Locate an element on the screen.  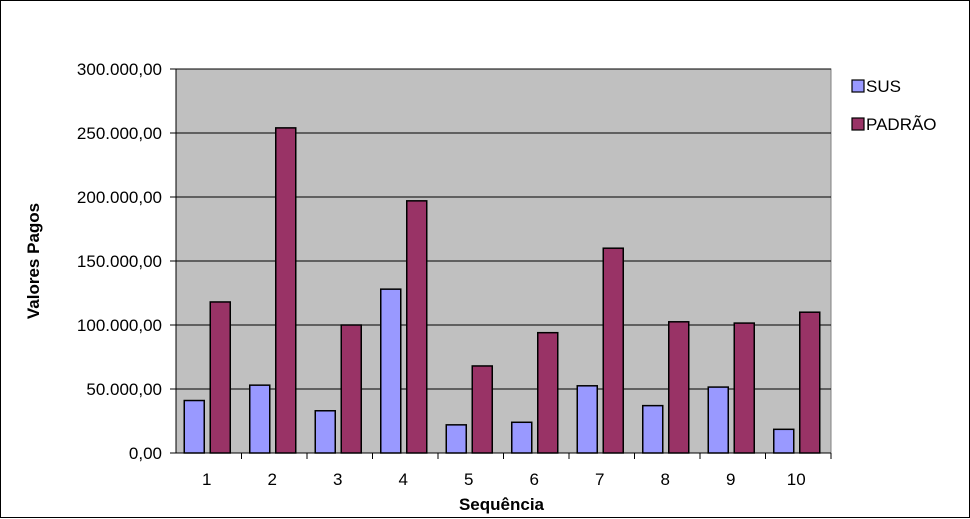
y-tick-label: 200.000,00 is located at coordinates (119, 197).